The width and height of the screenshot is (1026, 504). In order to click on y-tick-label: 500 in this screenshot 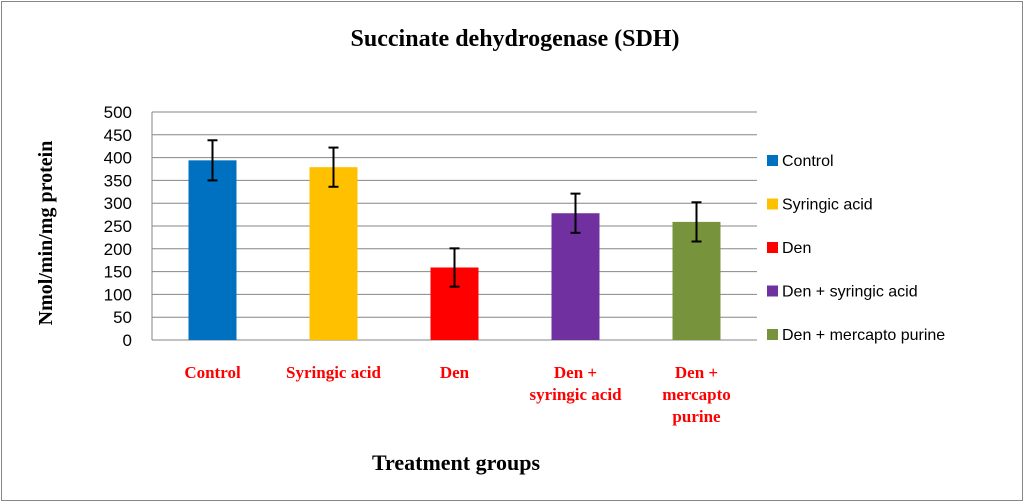, I will do `click(118, 112)`.